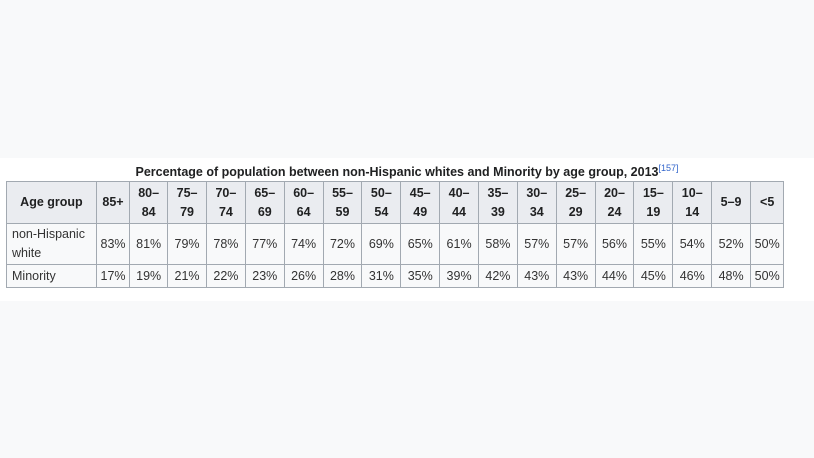  I want to click on column-header: 40– 44, so click(459, 202).